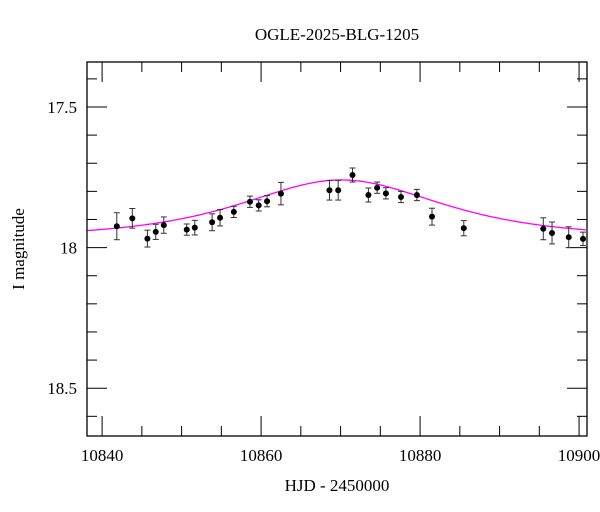 This screenshot has height=512, width=600. I want to click on x-tick-labels: 10840 10860 10880 10900, so click(340, 455).